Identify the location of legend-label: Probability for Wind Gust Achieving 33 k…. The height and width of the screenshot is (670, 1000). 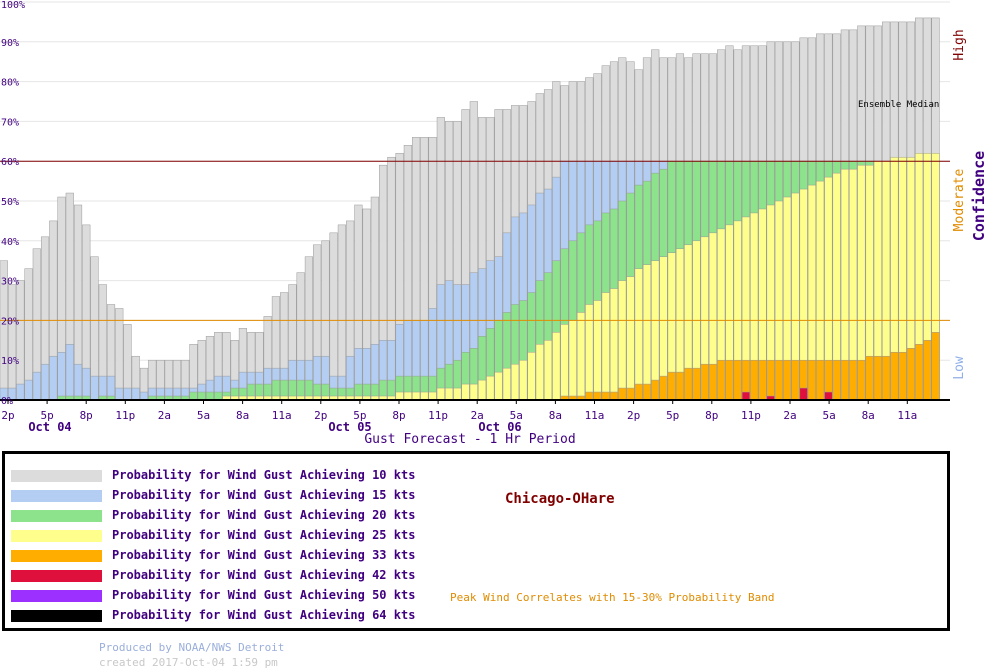
(264, 555).